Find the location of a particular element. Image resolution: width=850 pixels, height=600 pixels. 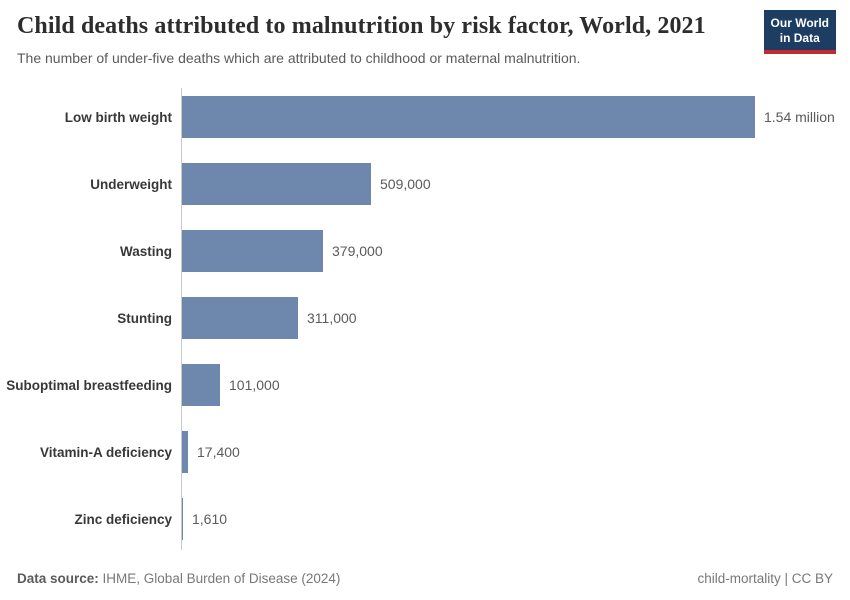

bar-row: Low birth weight 1.54 million is located at coordinates (425, 117).